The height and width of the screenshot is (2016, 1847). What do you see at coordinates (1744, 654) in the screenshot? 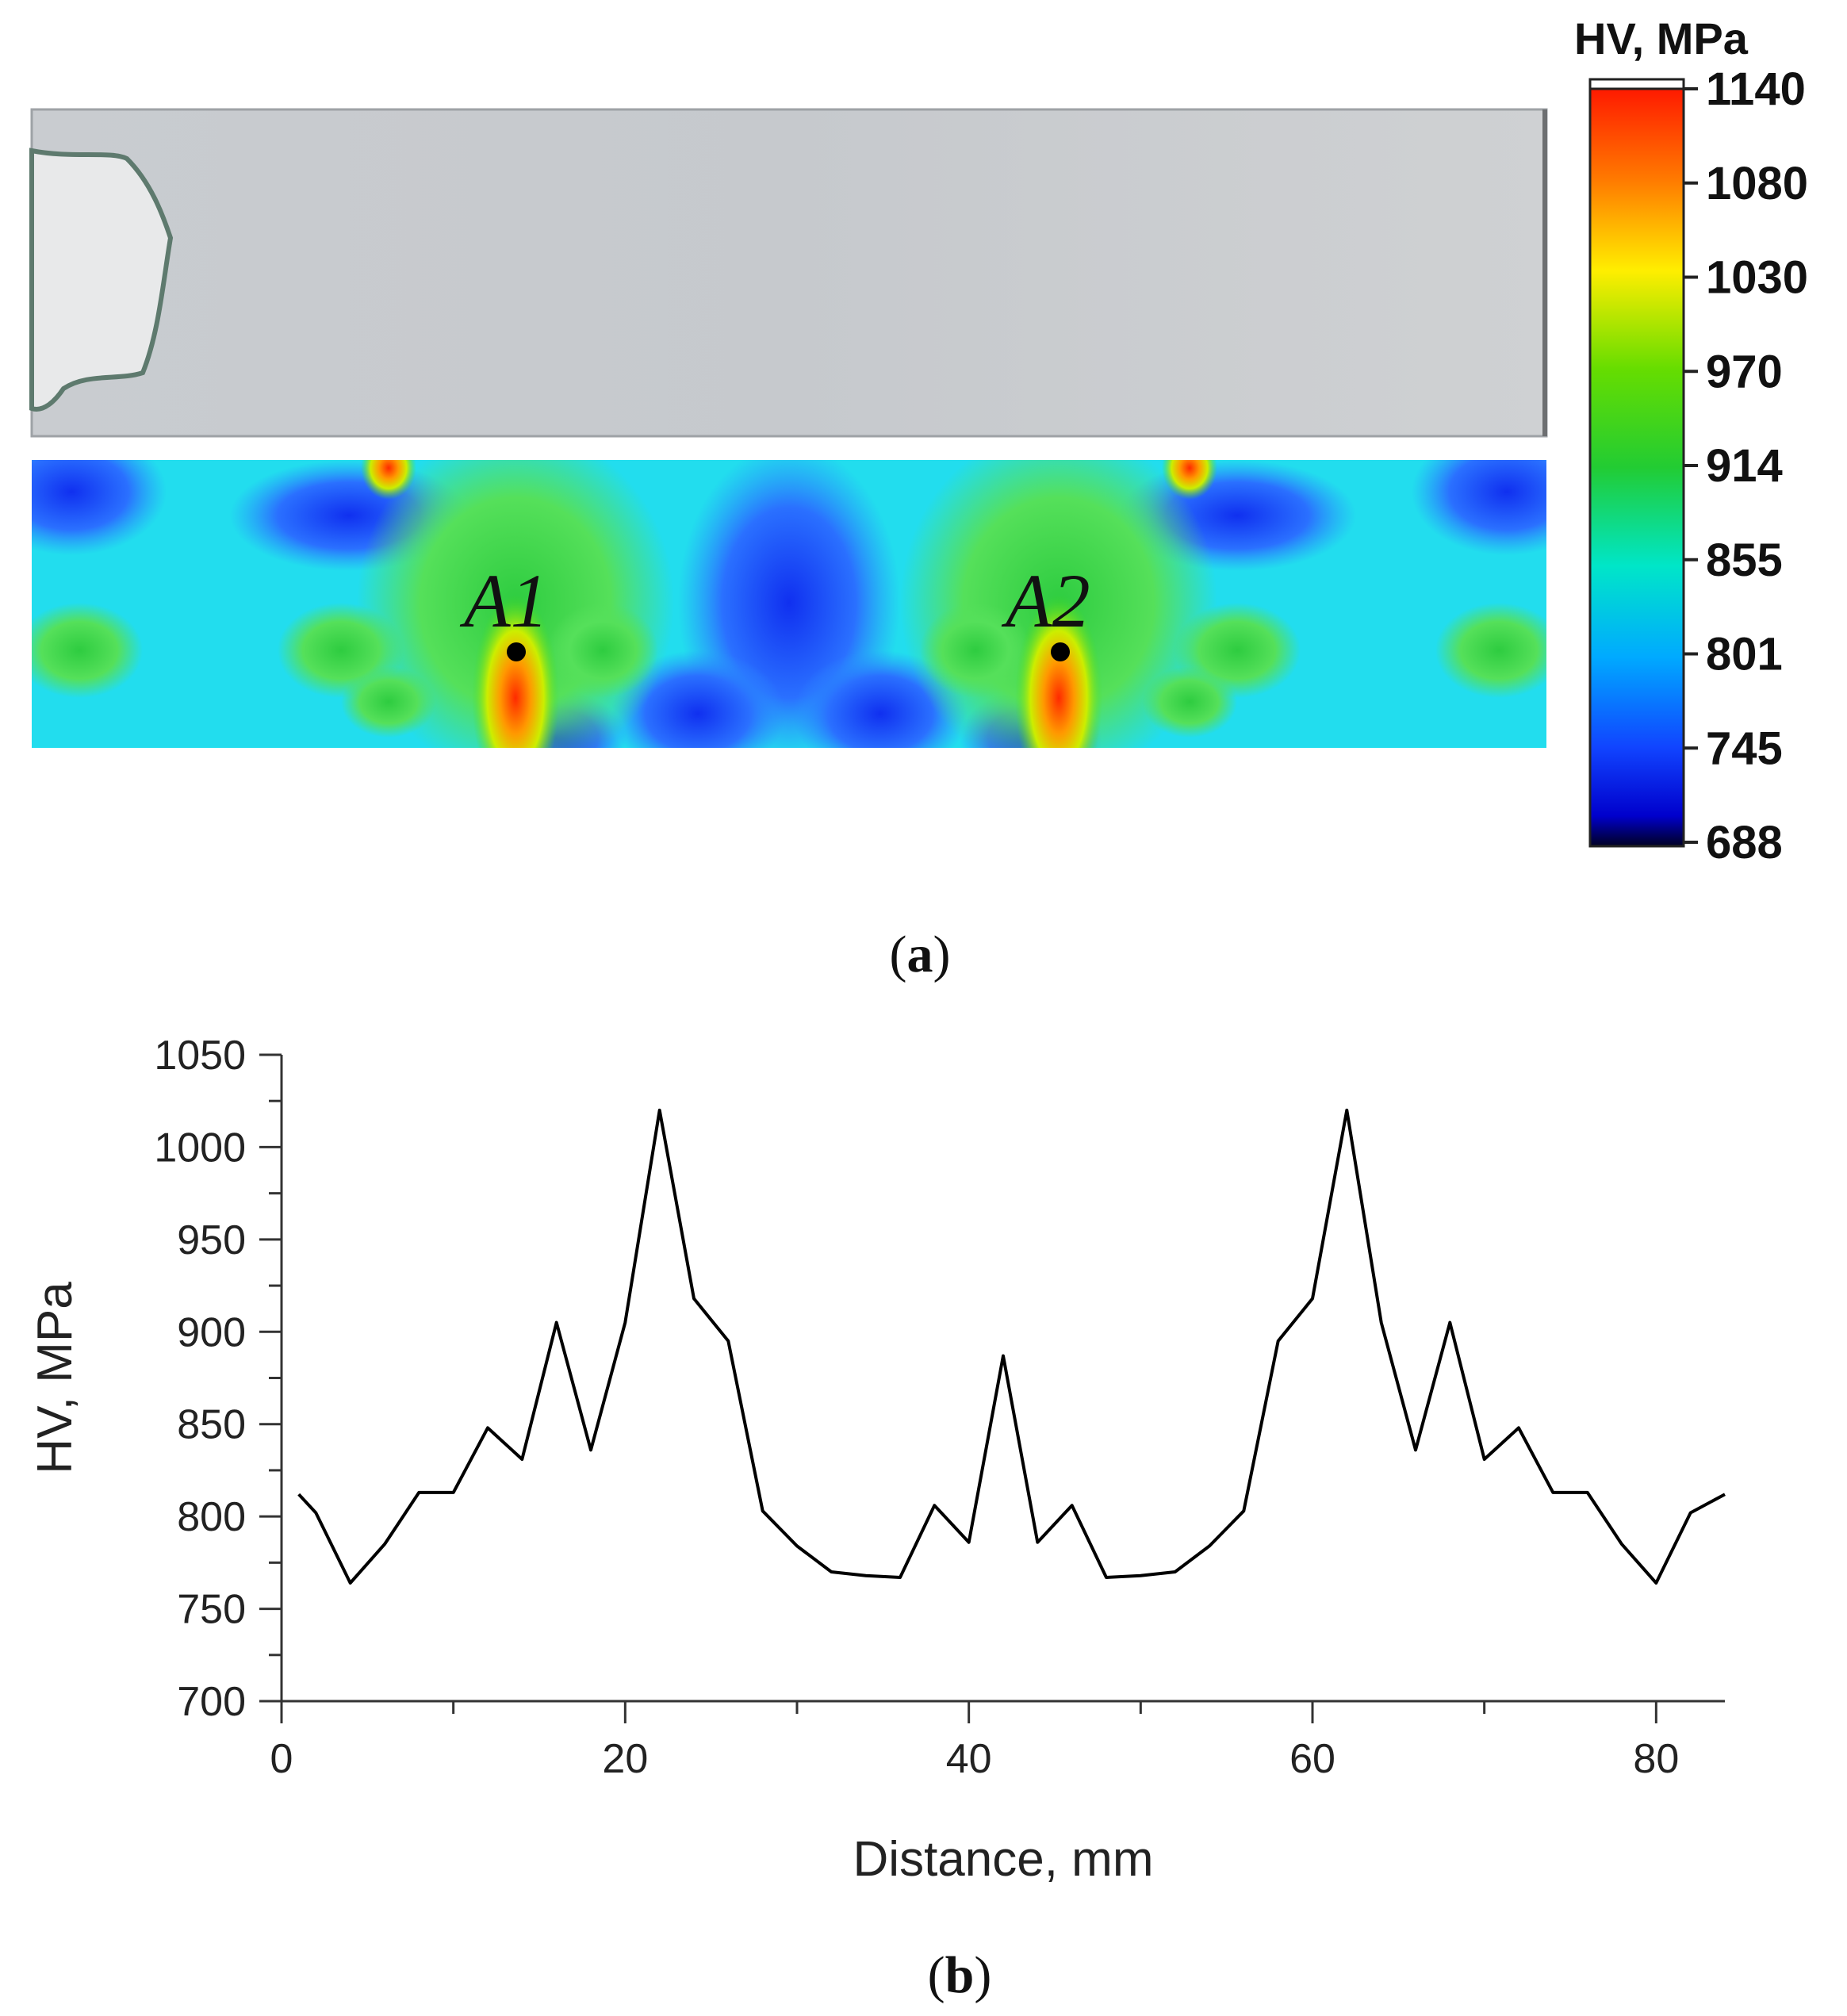
I see `colorbar-tick-label: 801` at bounding box center [1744, 654].